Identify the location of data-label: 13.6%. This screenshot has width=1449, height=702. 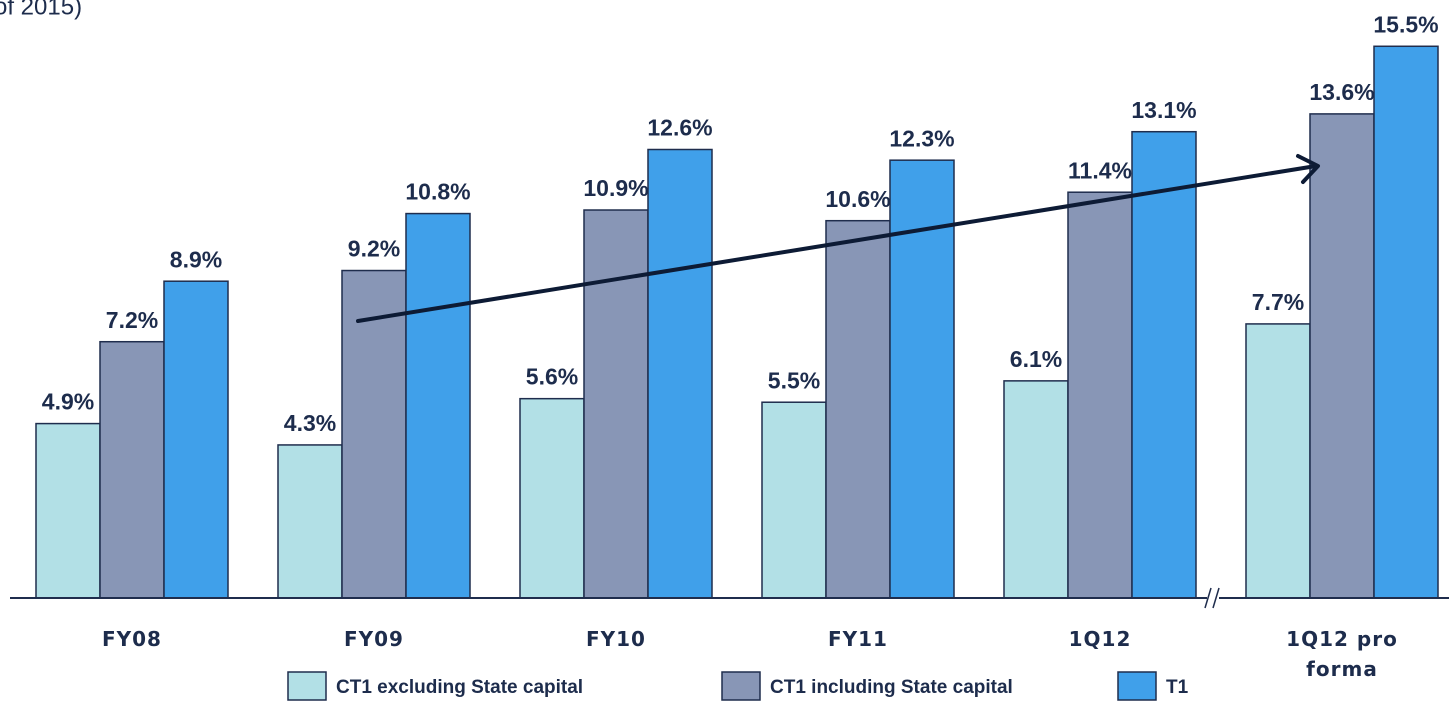
(1341, 92).